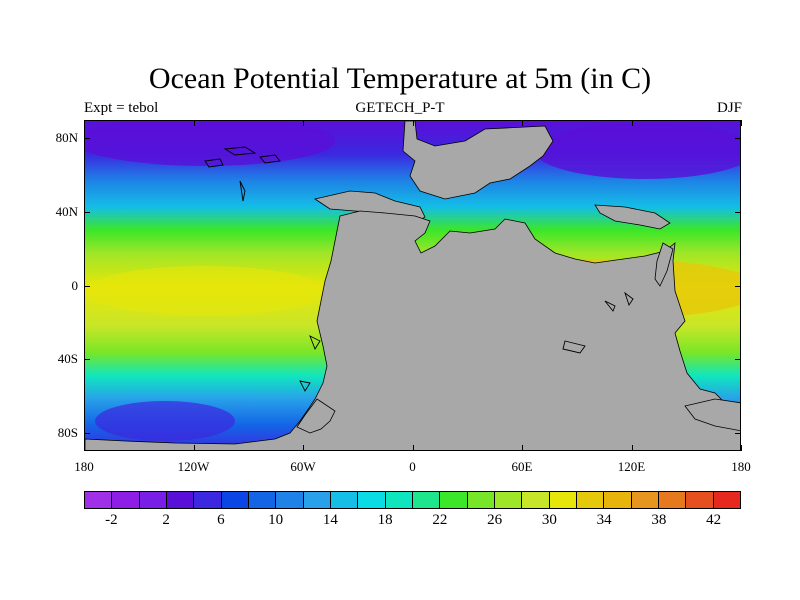 The image size is (800, 600). What do you see at coordinates (205, 291) in the screenshot?
I see `pacific-warm-band` at bounding box center [205, 291].